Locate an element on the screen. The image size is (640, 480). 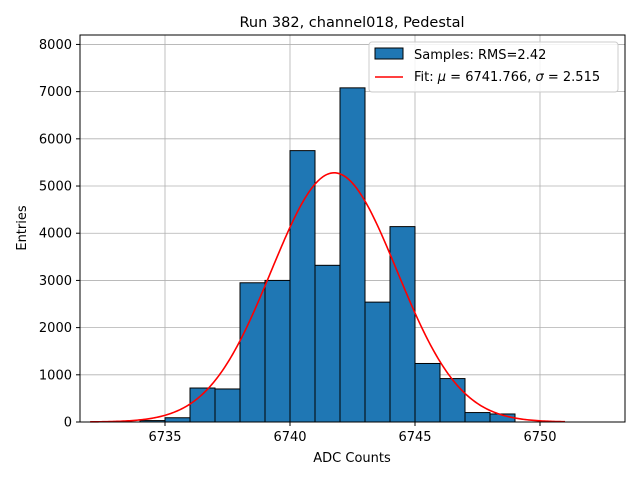
x-axis-ticks: 6735 6740 6745 6750 is located at coordinates (352, 433).